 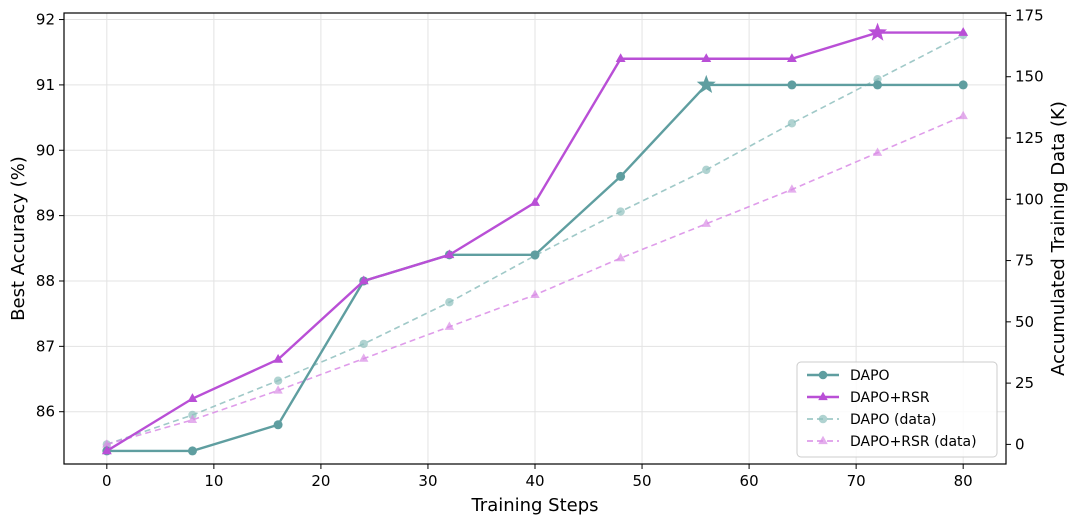 What do you see at coordinates (1024, 322) in the screenshot?
I see `y2-tick-label: 50` at bounding box center [1024, 322].